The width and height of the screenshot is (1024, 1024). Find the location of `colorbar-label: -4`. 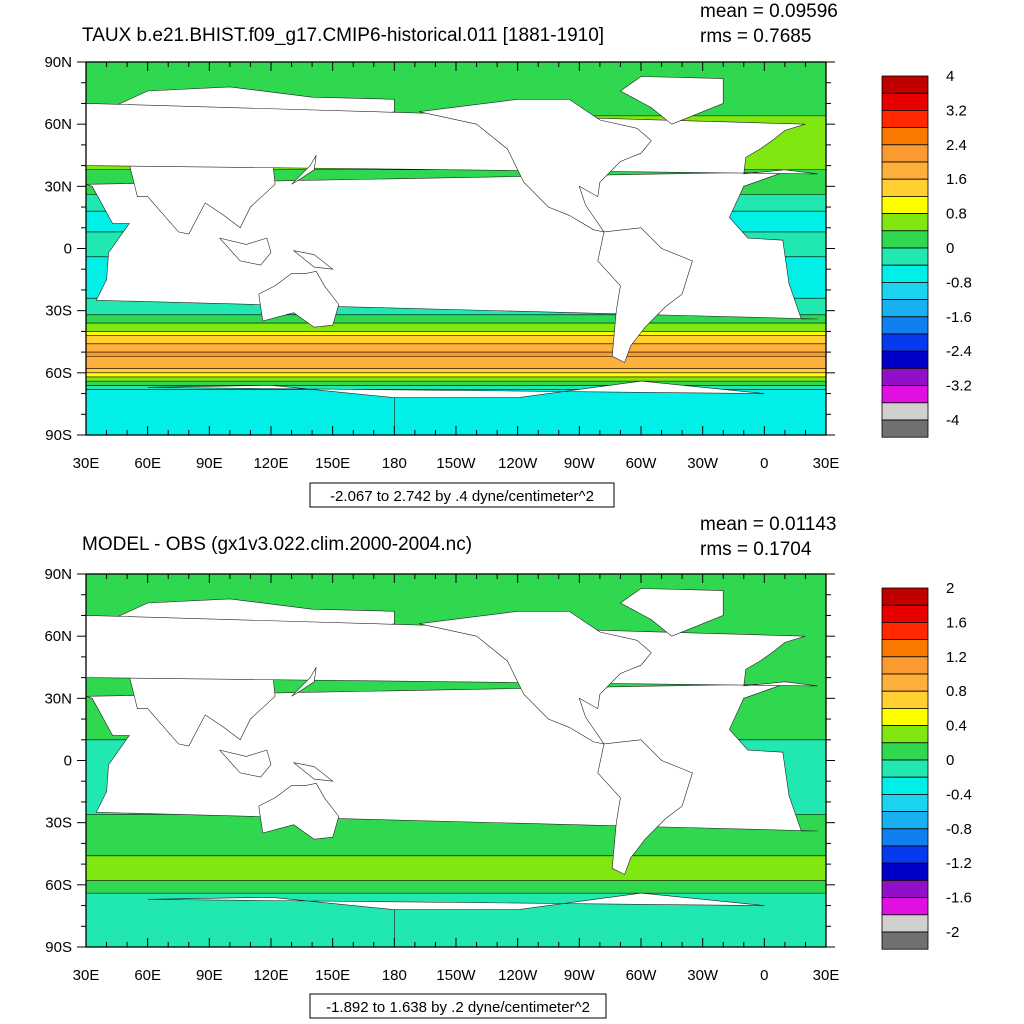

colorbar-label: -4 is located at coordinates (952, 420).